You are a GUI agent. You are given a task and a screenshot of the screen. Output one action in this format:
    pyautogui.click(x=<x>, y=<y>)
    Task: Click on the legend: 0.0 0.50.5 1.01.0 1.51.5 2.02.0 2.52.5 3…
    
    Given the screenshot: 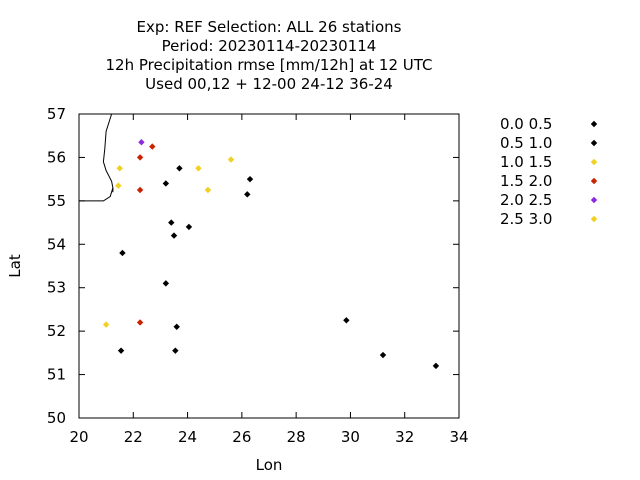 What is the action you would take?
    pyautogui.click(x=549, y=171)
    